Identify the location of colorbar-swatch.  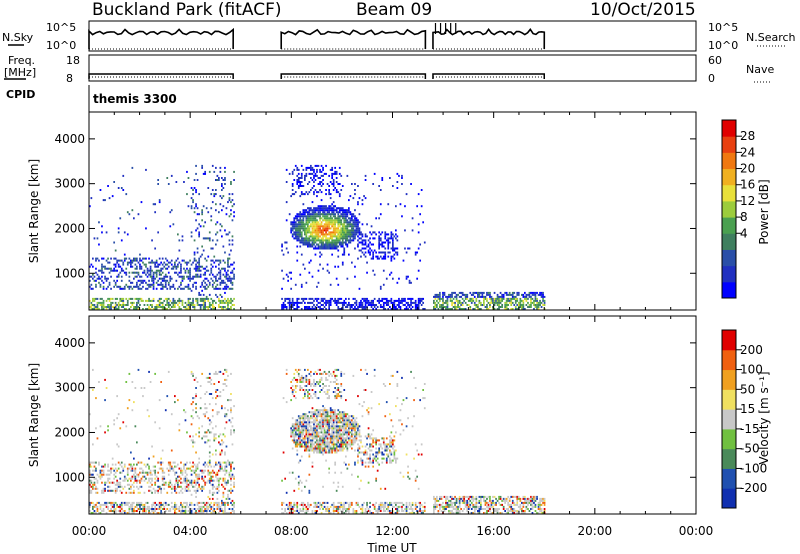
(729, 161).